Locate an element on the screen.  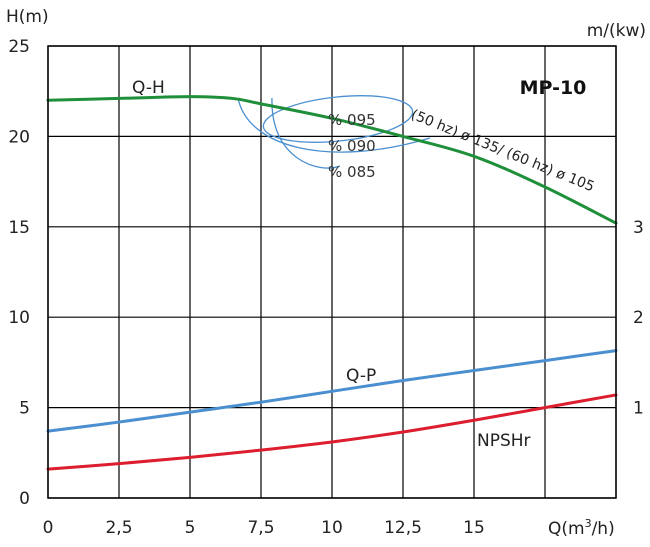
x-axis-title: Q(m3/h) is located at coordinates (581, 528).